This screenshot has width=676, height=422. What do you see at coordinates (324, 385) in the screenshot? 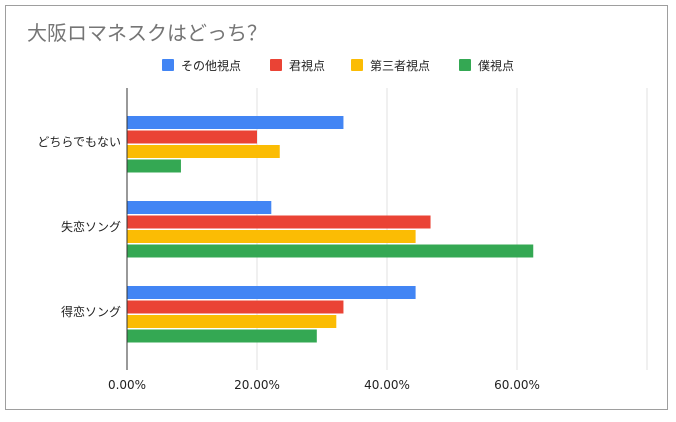
I see `x-tick-labels: 0.00% 20.00% 40.00% 60.00%` at bounding box center [324, 385].